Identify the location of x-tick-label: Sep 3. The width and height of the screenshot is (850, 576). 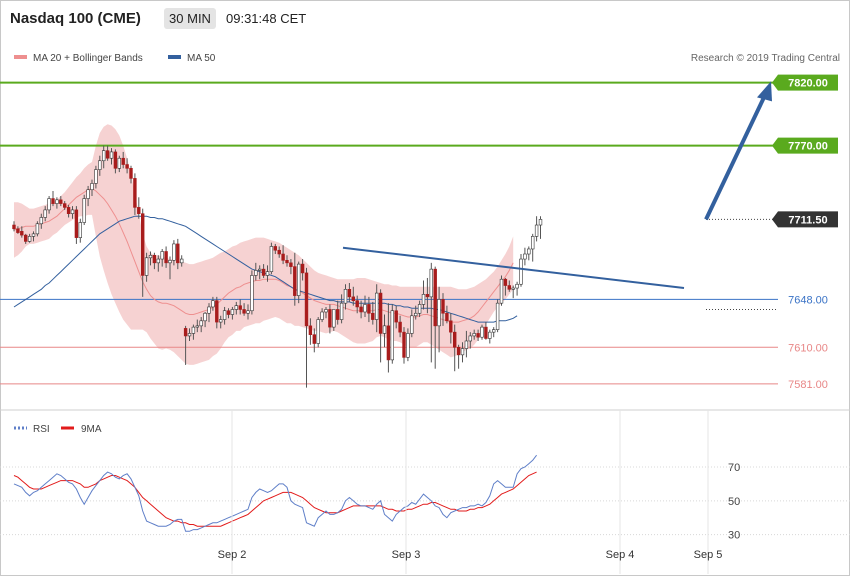
(406, 555).